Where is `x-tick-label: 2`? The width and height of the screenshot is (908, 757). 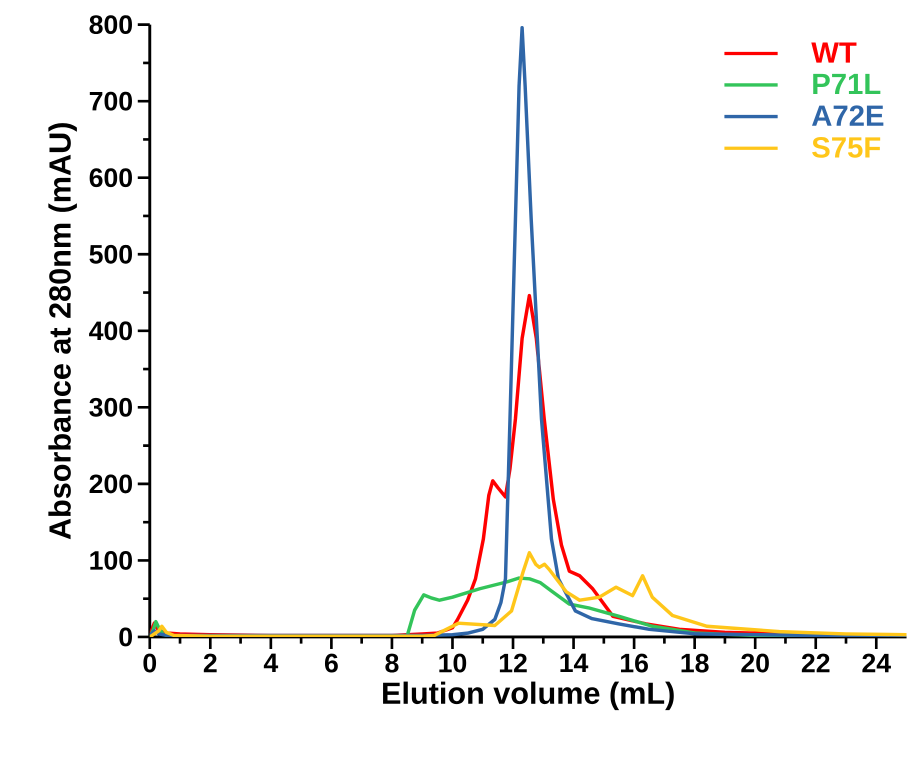
x-tick-label: 2 is located at coordinates (210, 663).